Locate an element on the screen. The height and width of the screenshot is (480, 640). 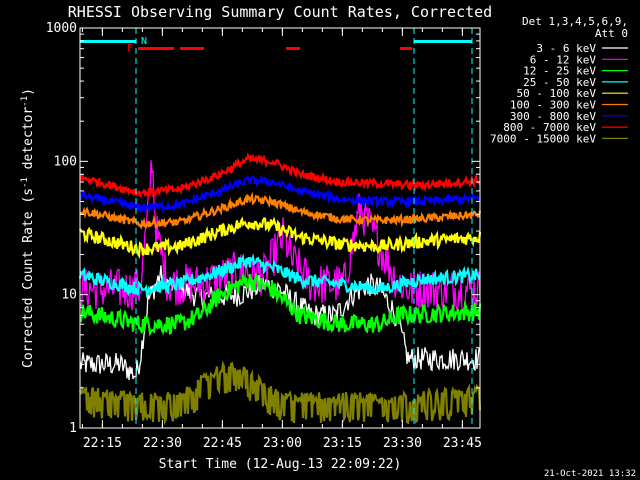
trace-300-800-kev is located at coordinates (279, 194).